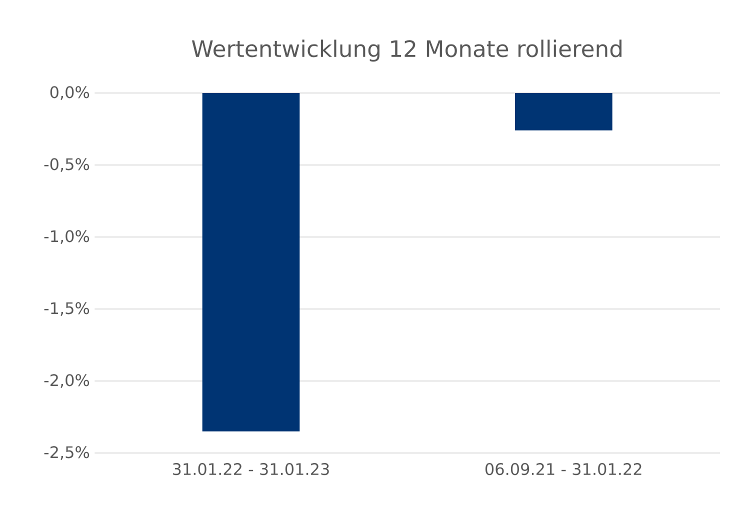 The height and width of the screenshot is (517, 747). What do you see at coordinates (67, 381) in the screenshot?
I see `y-tick-label: -2,0%` at bounding box center [67, 381].